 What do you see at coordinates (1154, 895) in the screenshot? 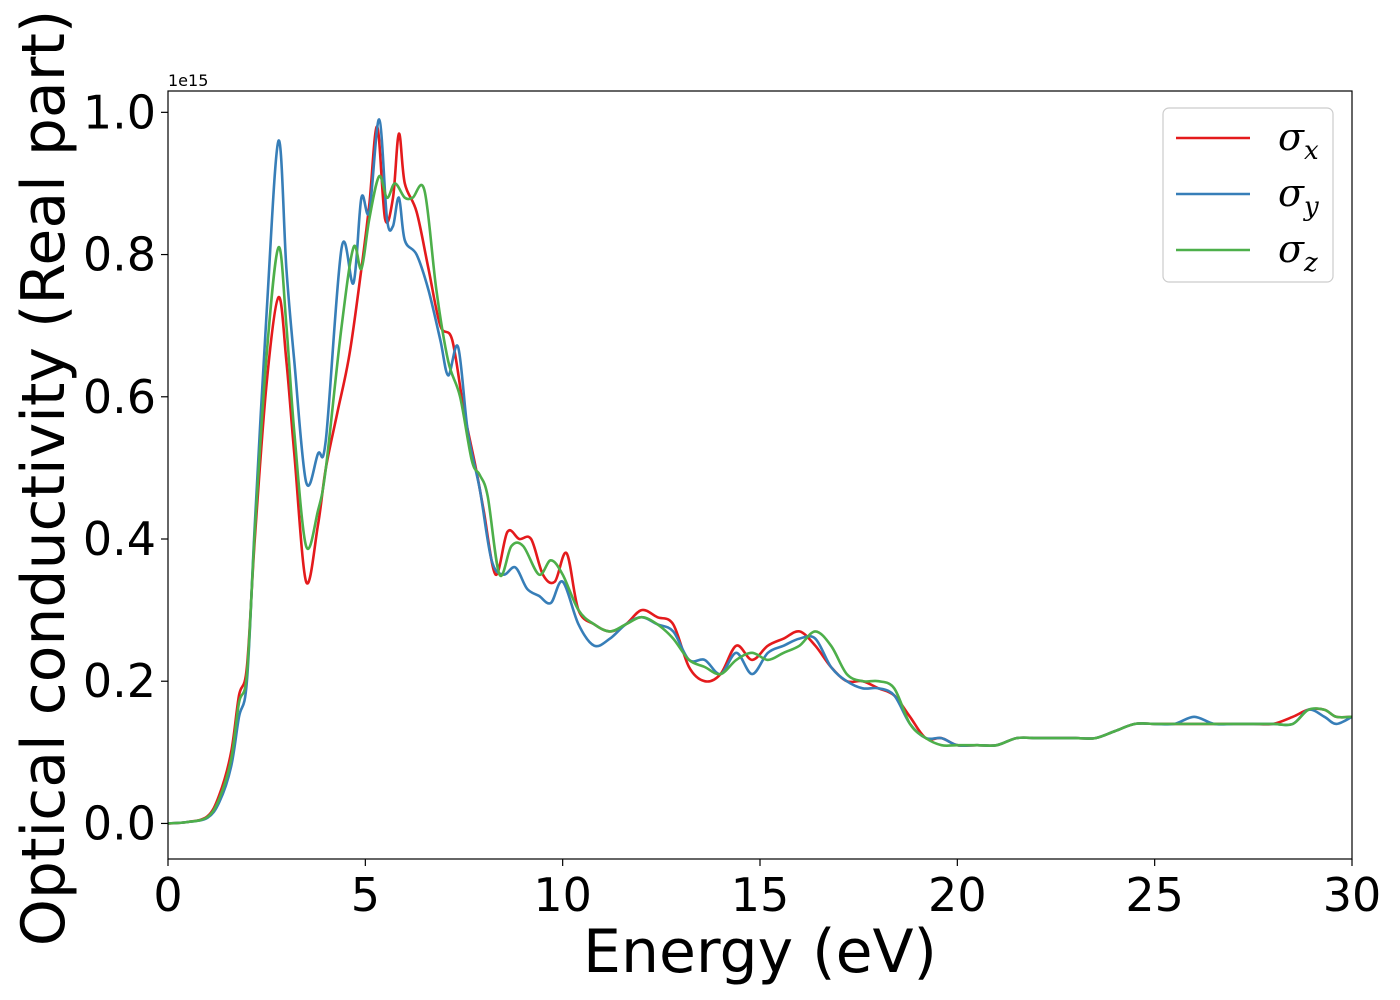
I see `x-tick-label: 25` at bounding box center [1154, 895].